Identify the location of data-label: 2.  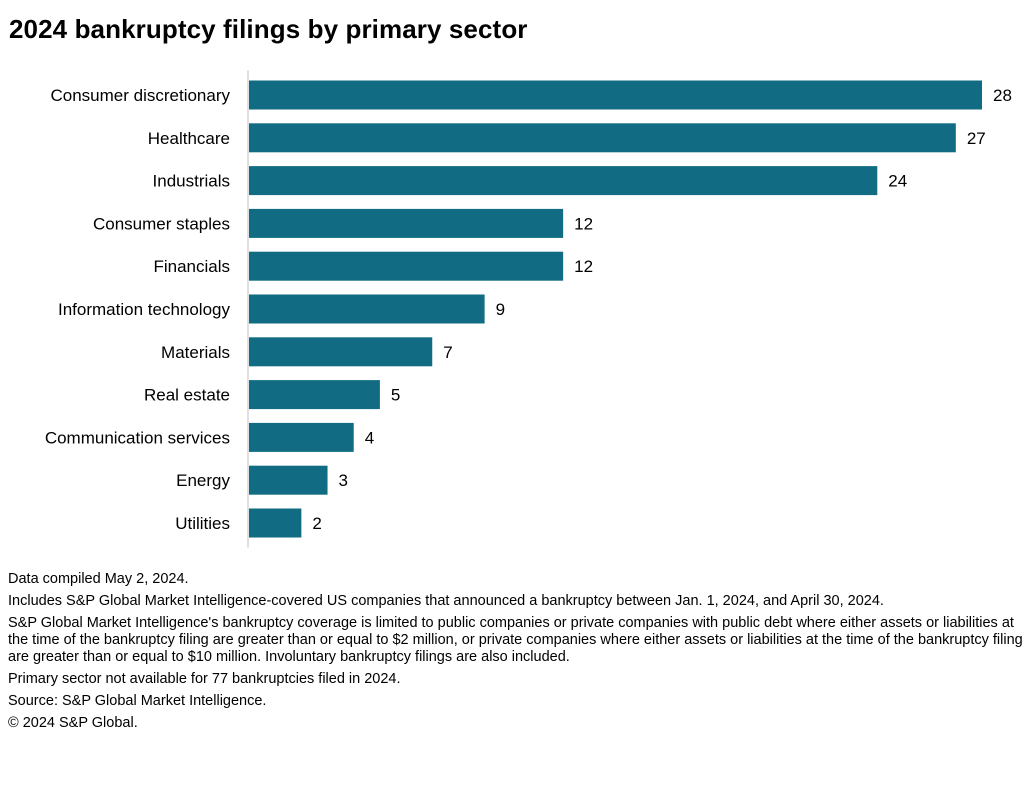
(316, 523).